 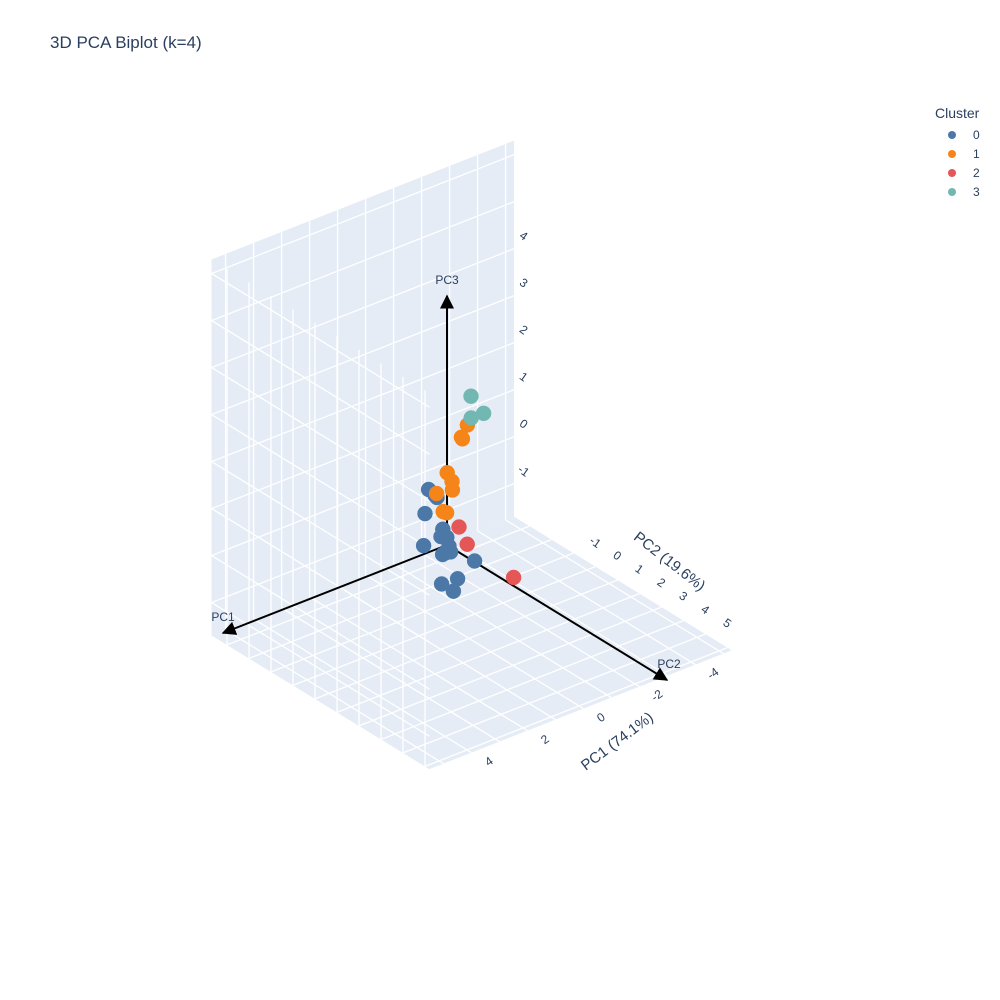 What do you see at coordinates (976, 172) in the screenshot?
I see `legend-label-2: 2` at bounding box center [976, 172].